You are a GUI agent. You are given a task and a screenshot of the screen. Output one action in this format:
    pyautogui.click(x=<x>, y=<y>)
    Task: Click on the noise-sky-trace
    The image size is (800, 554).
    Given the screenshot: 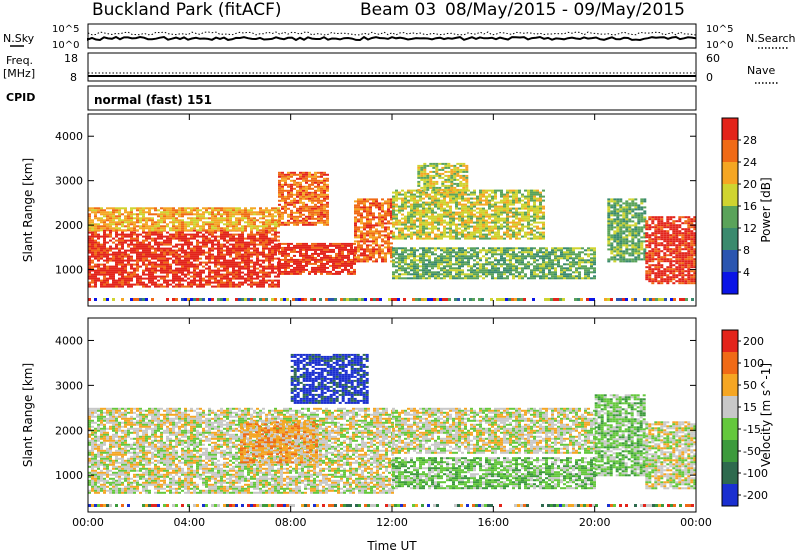 What is the action you would take?
    pyautogui.click(x=392, y=38)
    